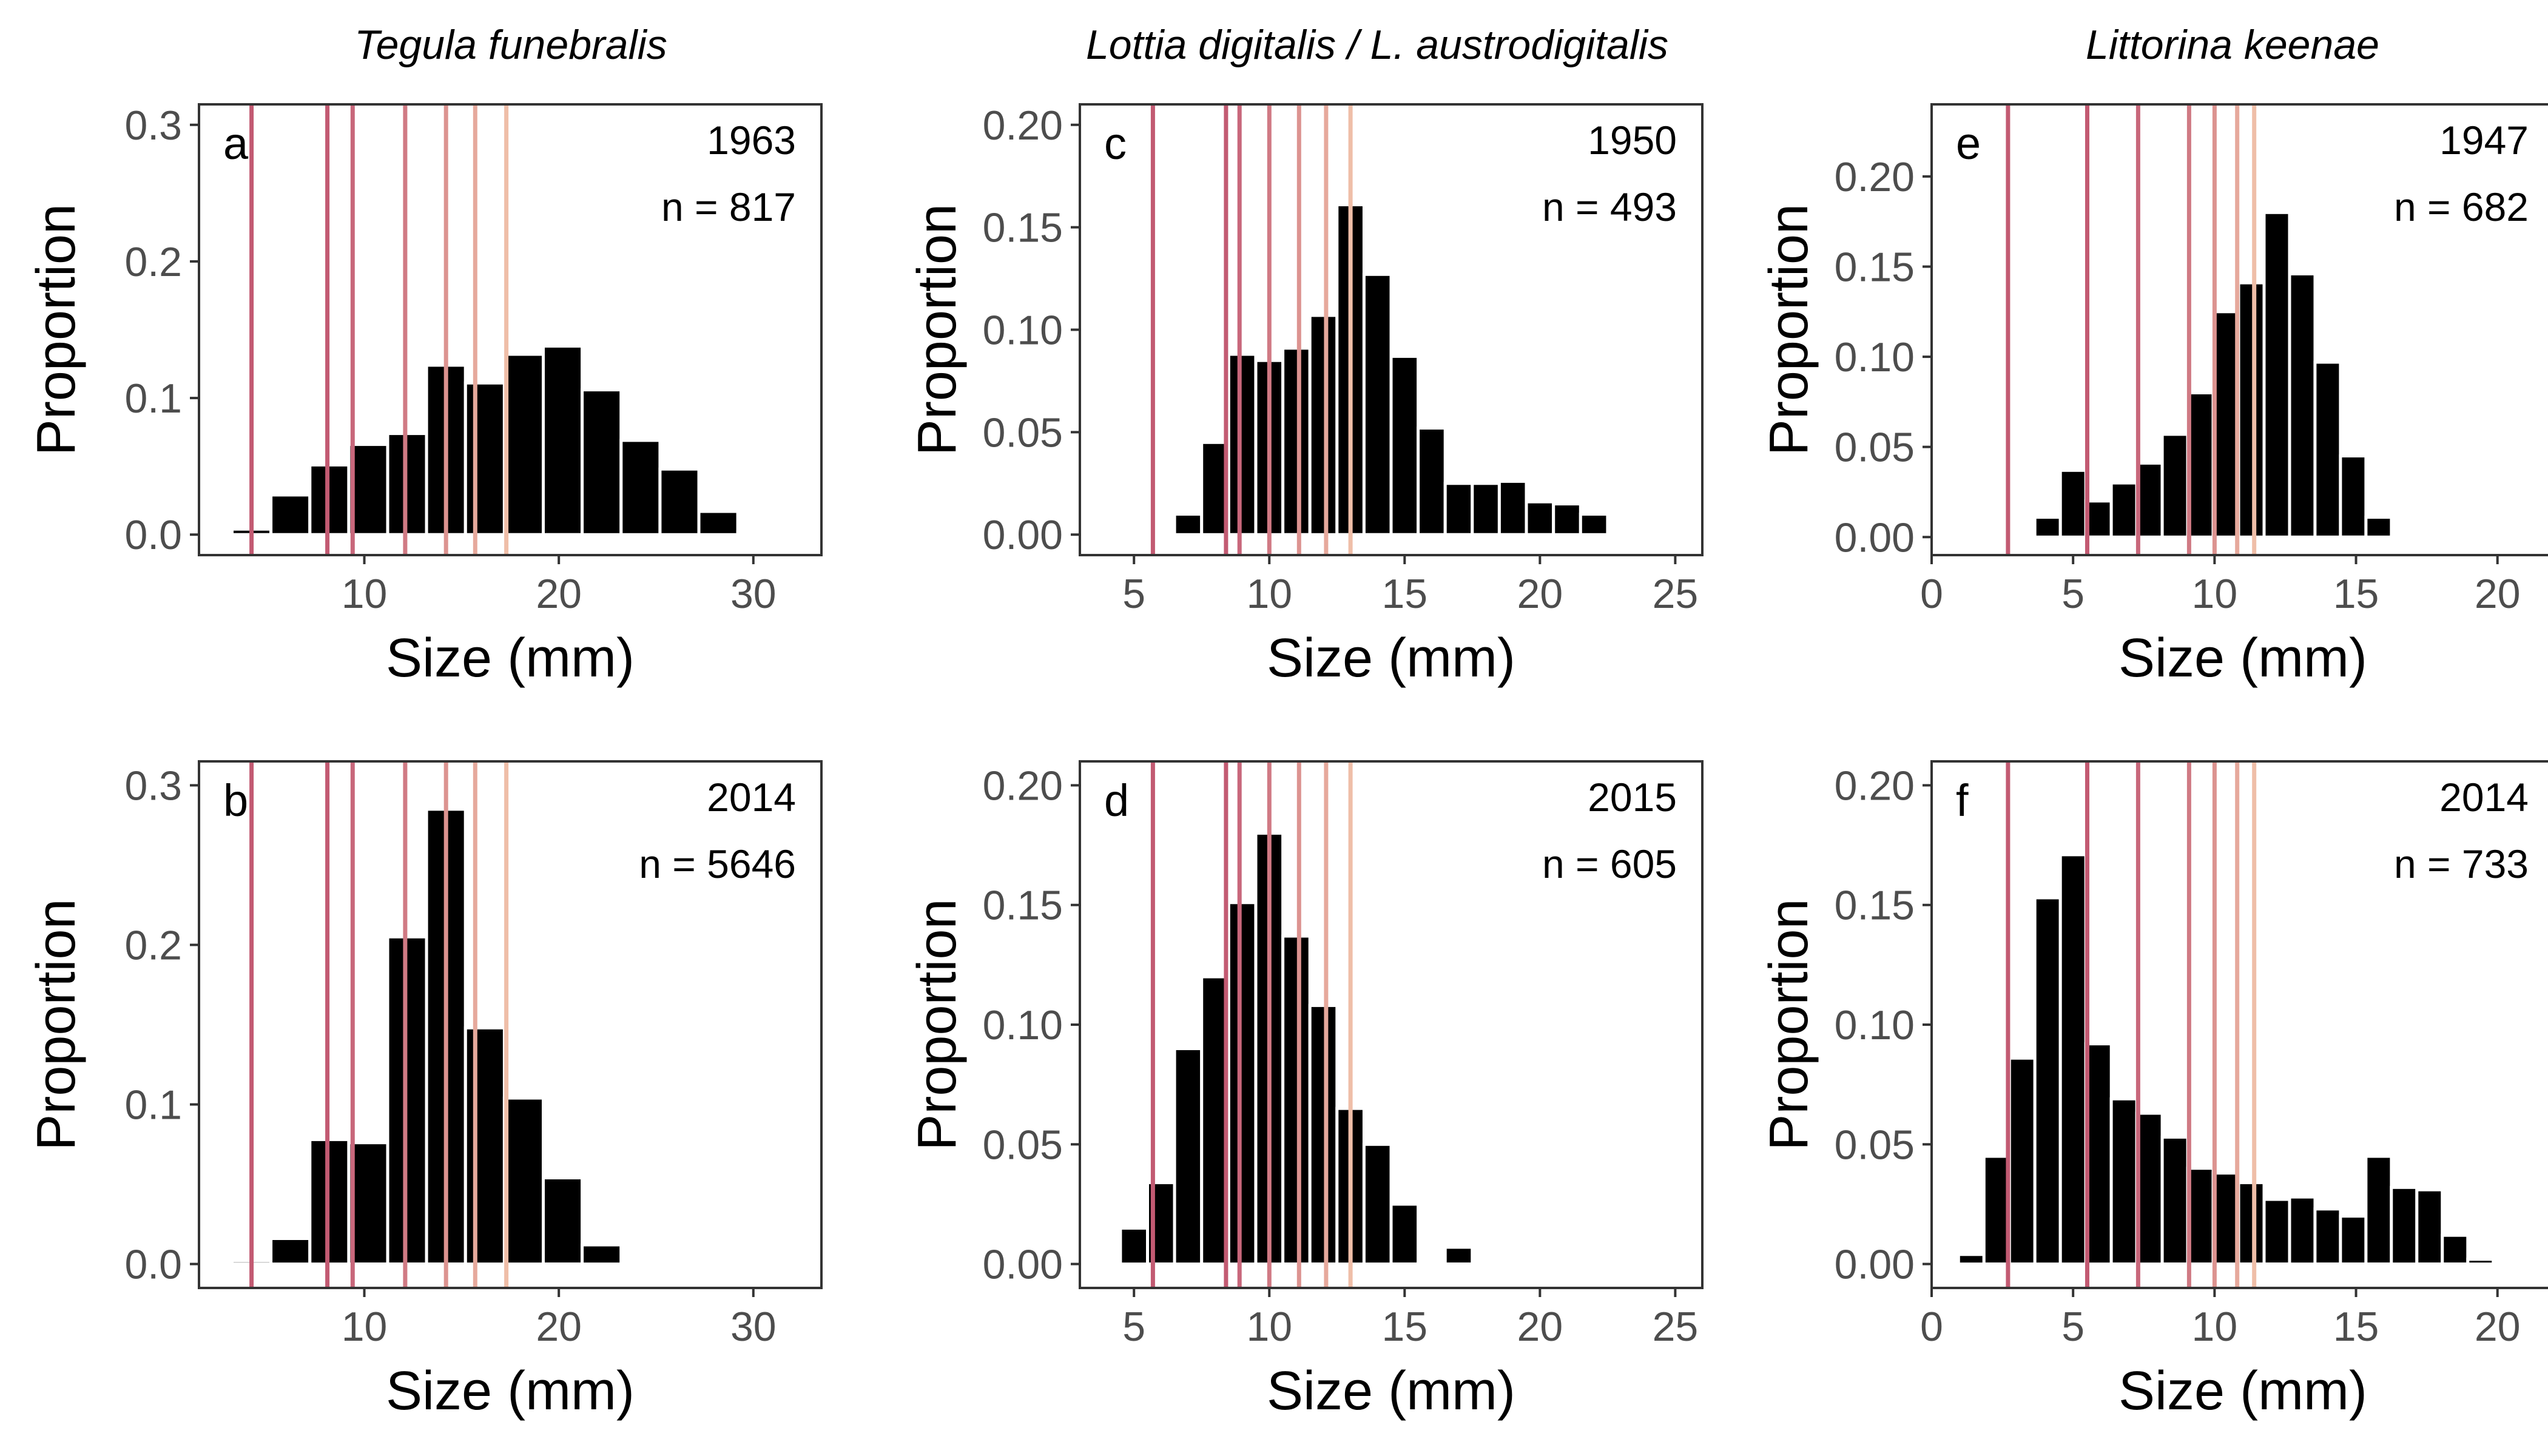 This screenshot has height=1456, width=2548. Describe the element at coordinates (153, 786) in the screenshot. I see `y-tick-label-b-4: 0.3` at that location.